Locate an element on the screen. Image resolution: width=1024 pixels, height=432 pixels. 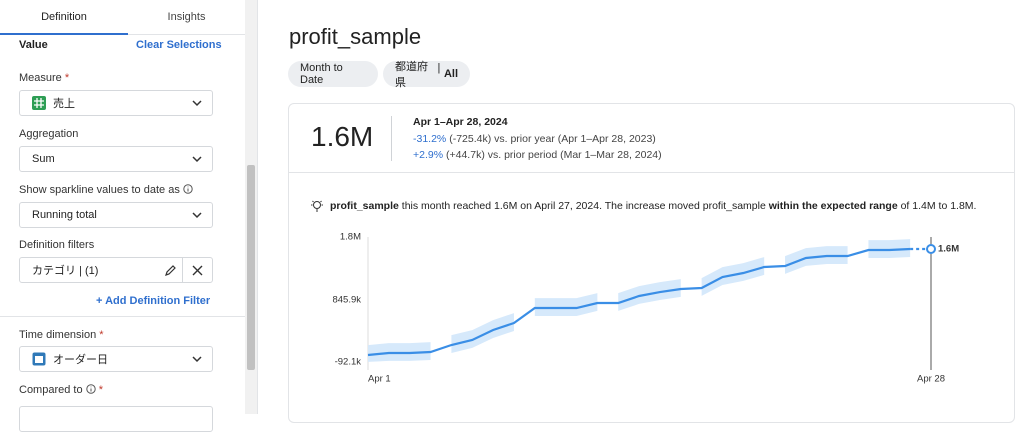
field-label: Aggregation is located at coordinates (49, 134).